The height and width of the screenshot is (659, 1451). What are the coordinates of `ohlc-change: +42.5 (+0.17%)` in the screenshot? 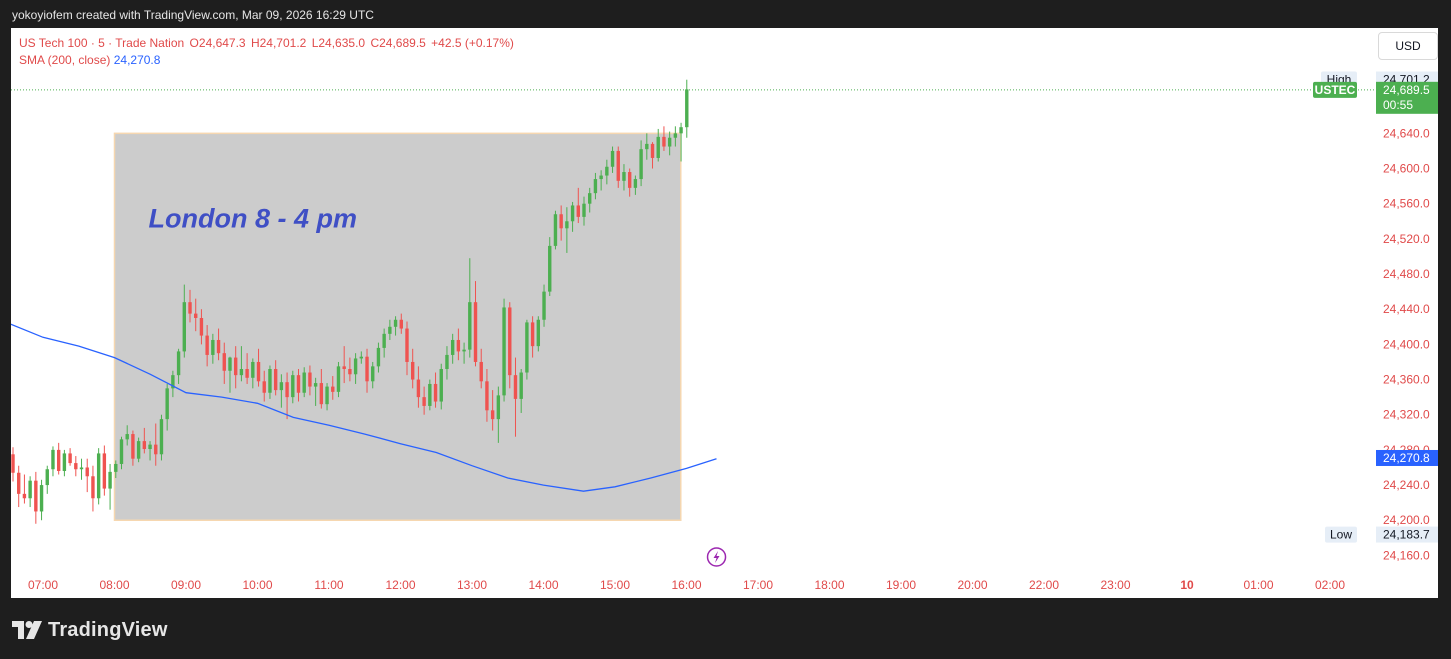 It's located at (472, 43).